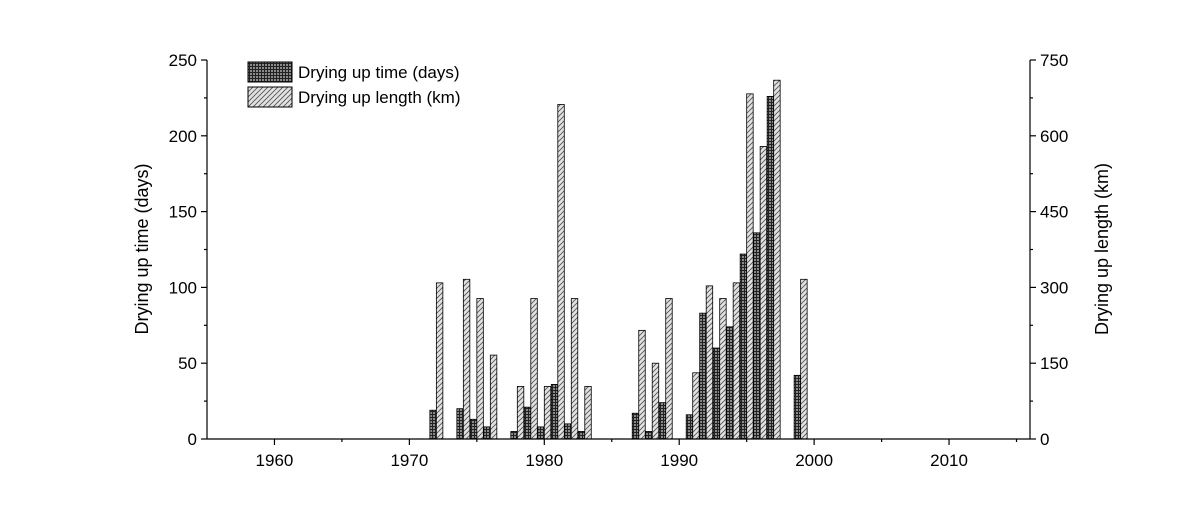  I want to click on bar-length-1989, so click(669, 369).